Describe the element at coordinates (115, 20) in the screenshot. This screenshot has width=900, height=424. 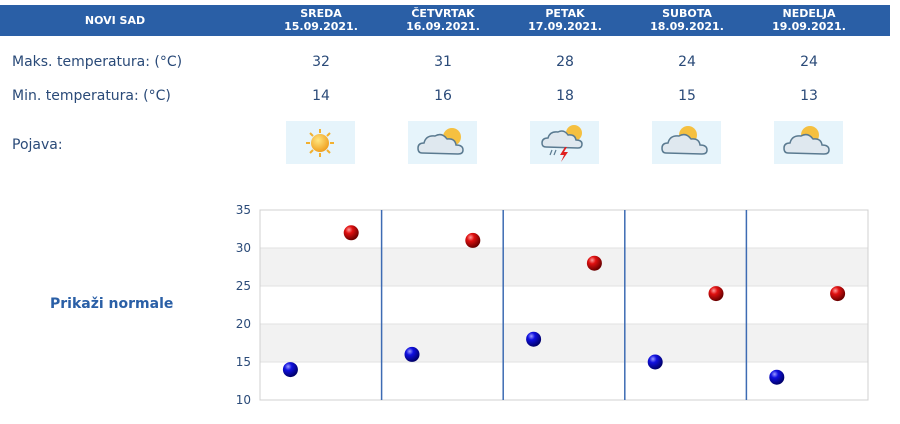
I see `city-name: NOVI SAD` at that location.